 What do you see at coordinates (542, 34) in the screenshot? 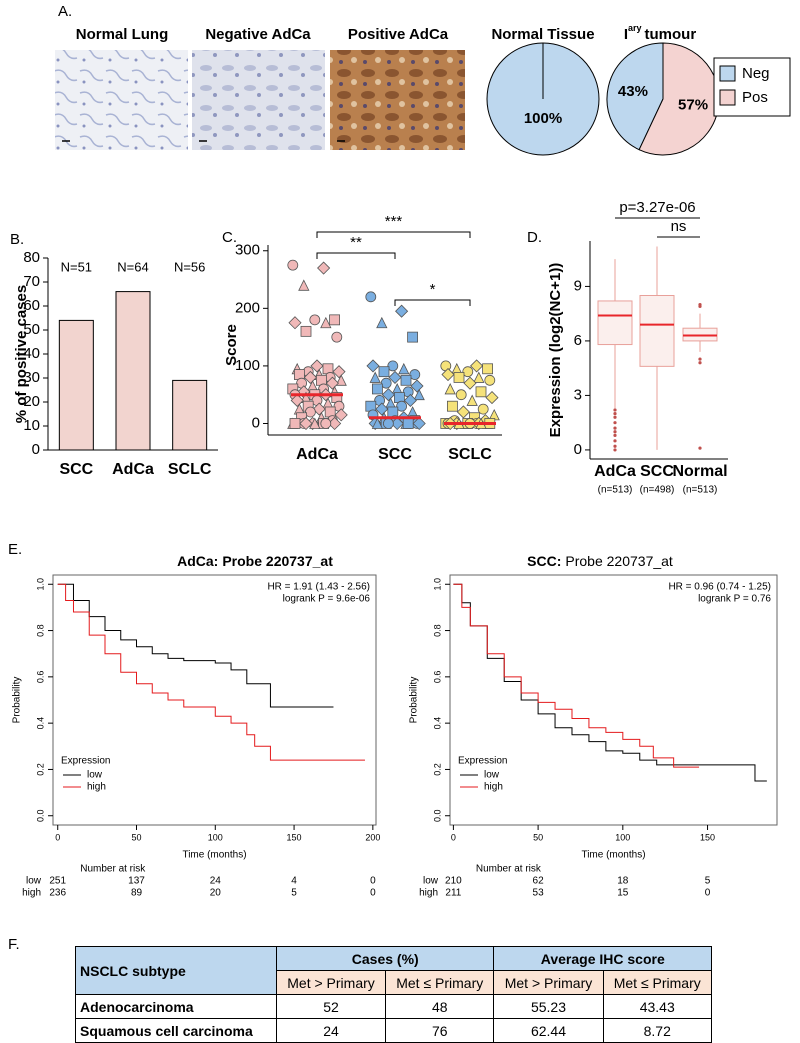
I see `chart-title: Normal Tissue` at bounding box center [542, 34].